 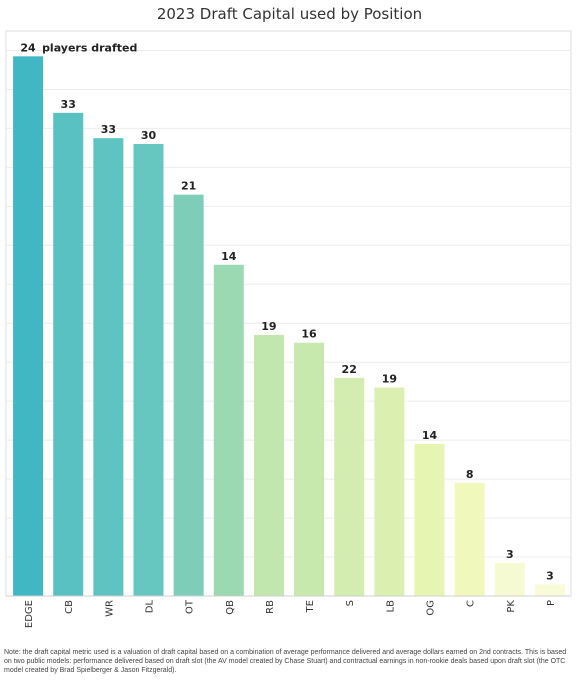 What do you see at coordinates (188, 186) in the screenshot?
I see `data-label-ot: 21` at bounding box center [188, 186].